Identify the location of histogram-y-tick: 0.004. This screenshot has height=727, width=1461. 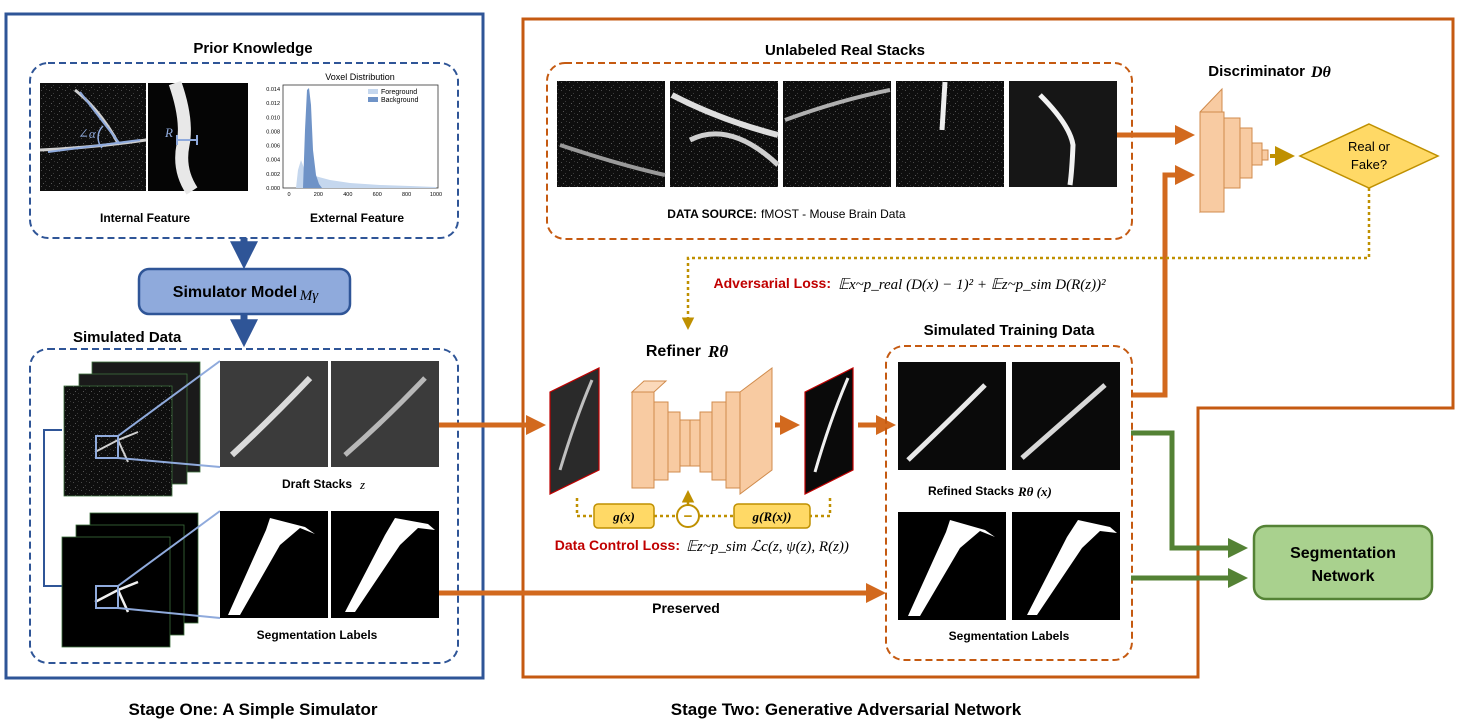
(273, 161).